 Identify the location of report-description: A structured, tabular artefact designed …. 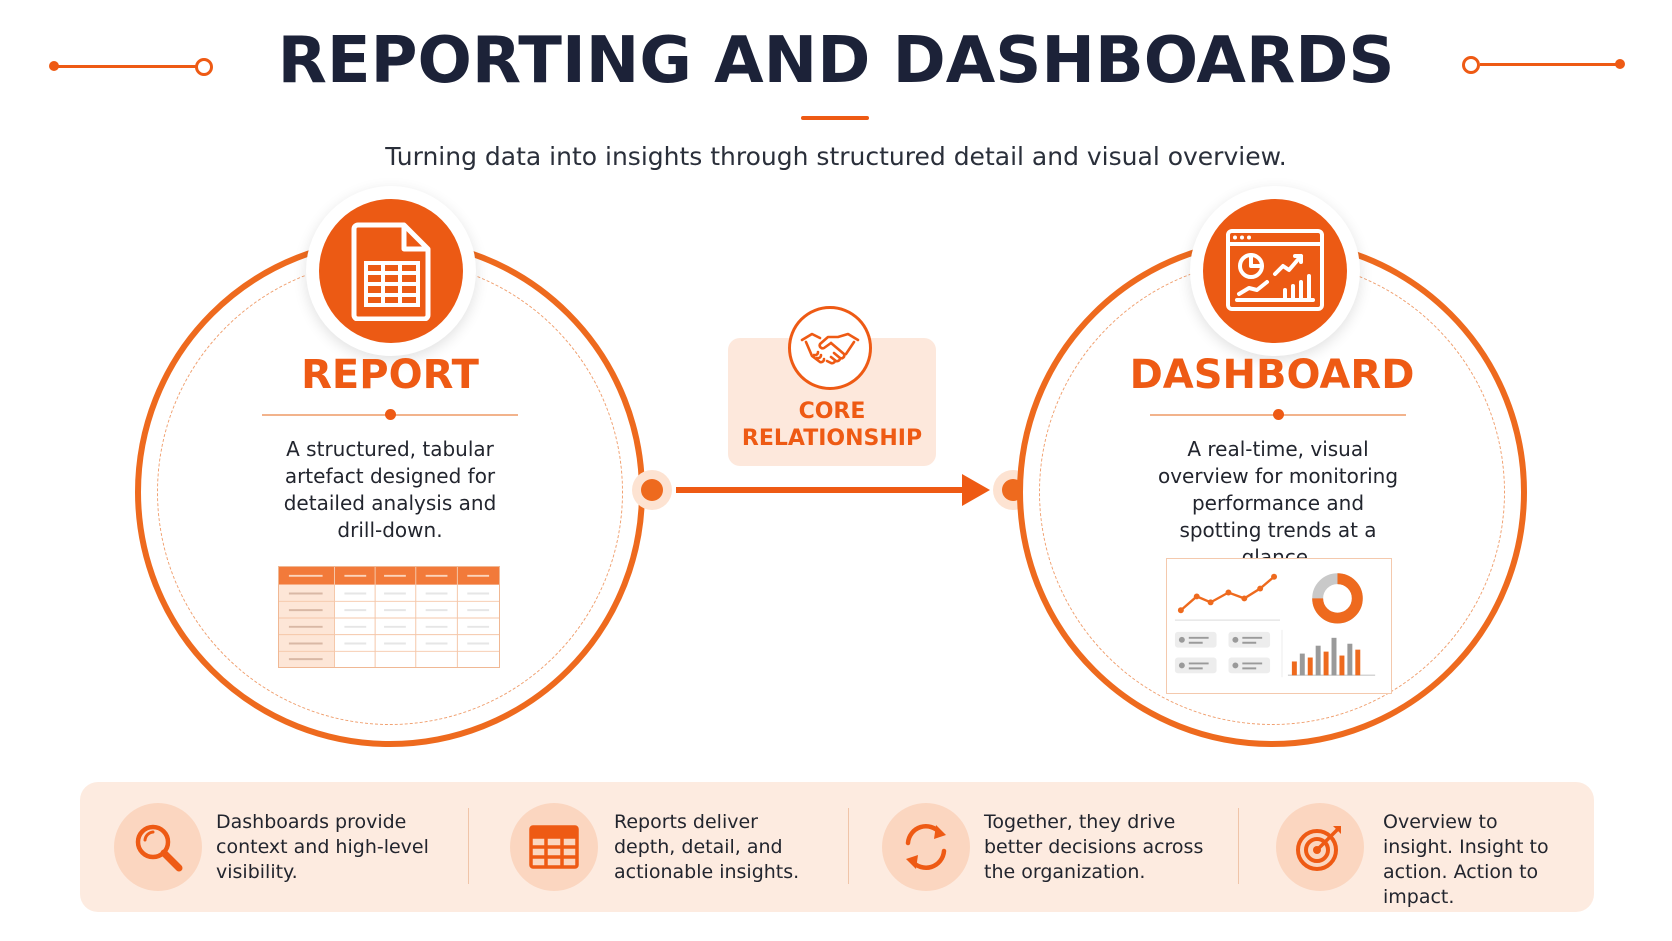
(390, 489).